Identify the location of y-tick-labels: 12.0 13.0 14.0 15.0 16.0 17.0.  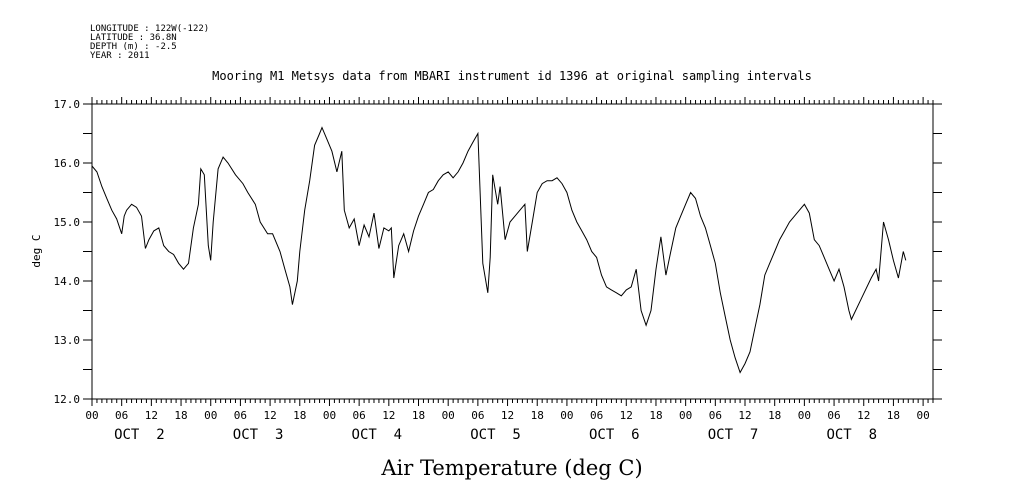
(67, 252).